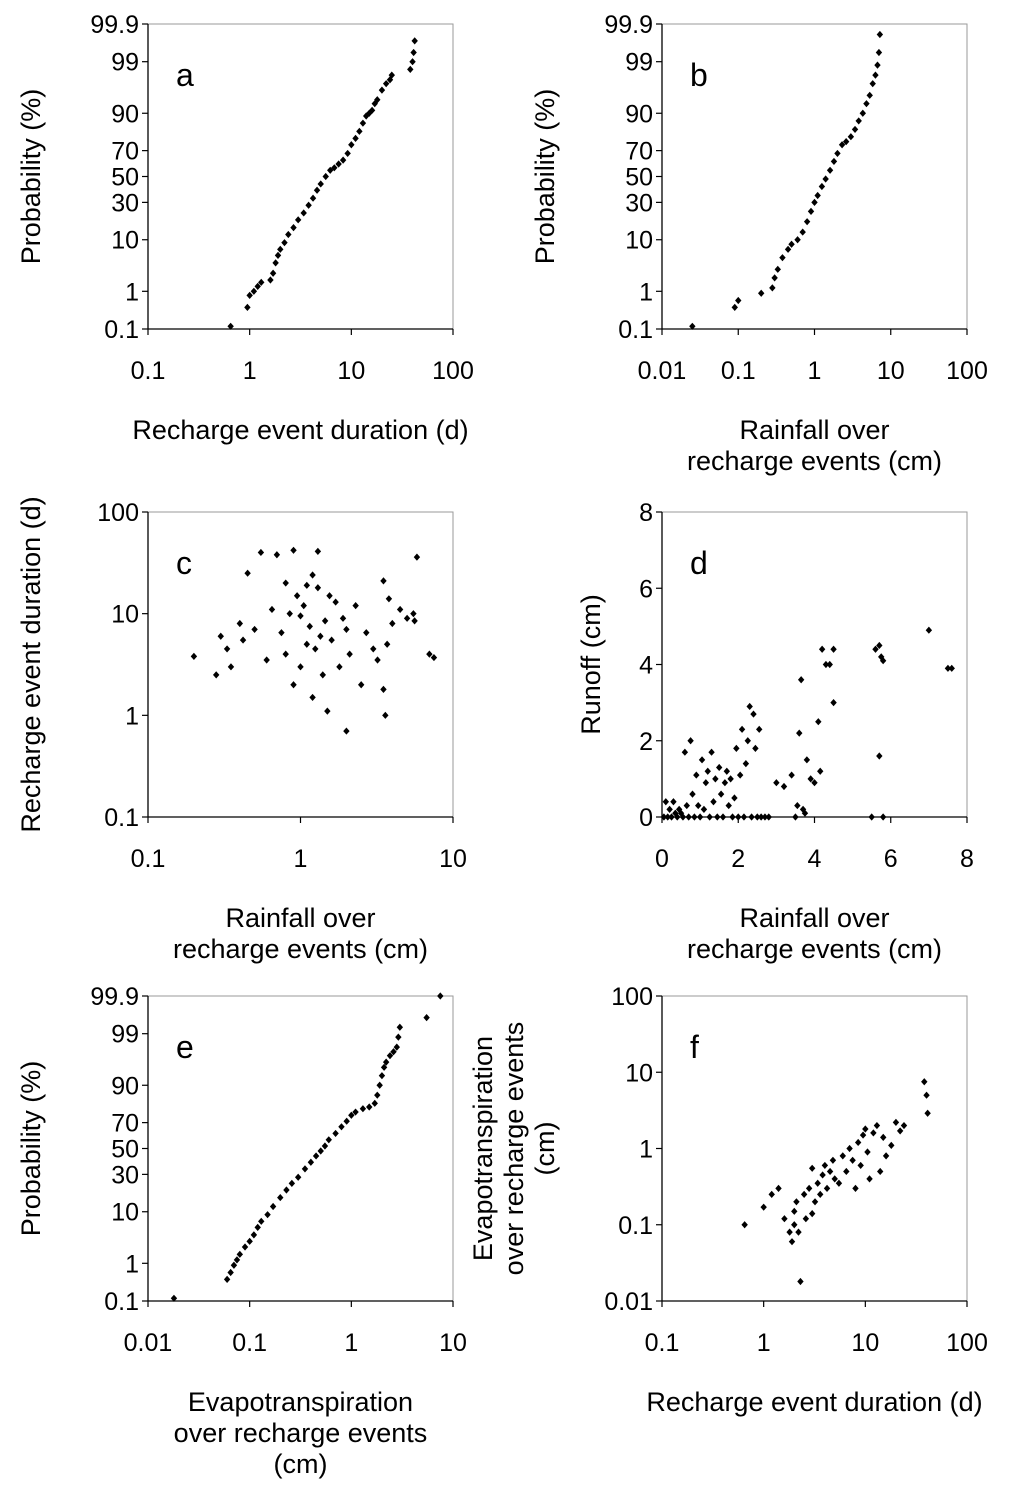  Describe the element at coordinates (300, 949) in the screenshot. I see `x-axis-title-c: recharge events (cm)` at that location.